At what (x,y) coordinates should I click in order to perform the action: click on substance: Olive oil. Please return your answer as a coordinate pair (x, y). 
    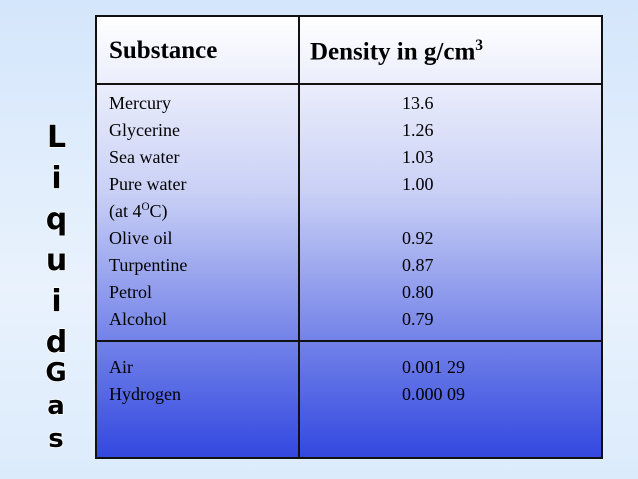
    Looking at the image, I should click on (141, 238).